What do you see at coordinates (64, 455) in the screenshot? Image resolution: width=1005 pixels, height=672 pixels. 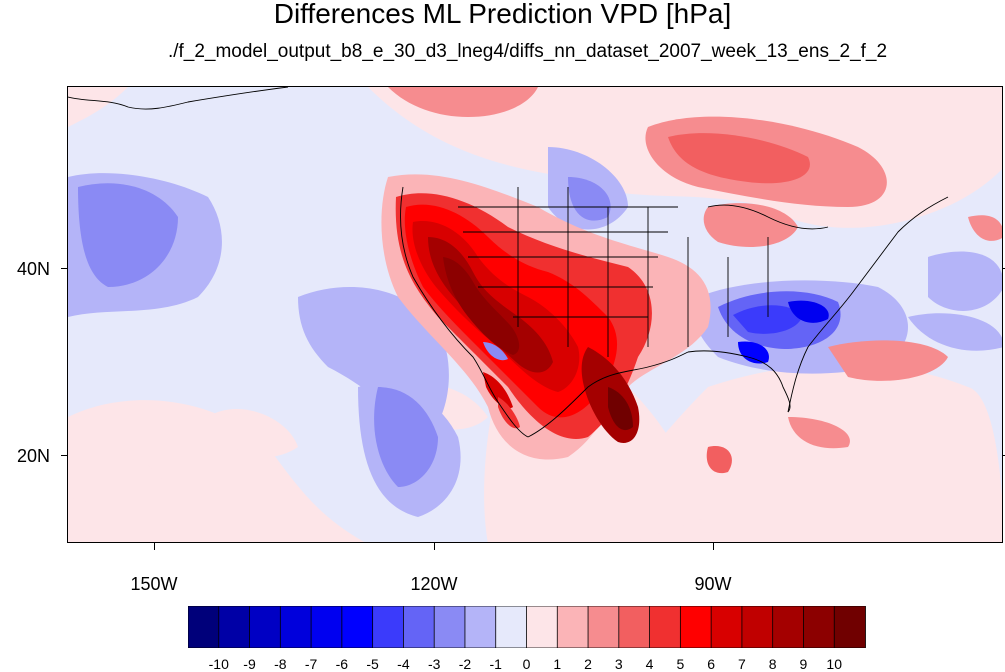 I see `lat-tick-20n` at bounding box center [64, 455].